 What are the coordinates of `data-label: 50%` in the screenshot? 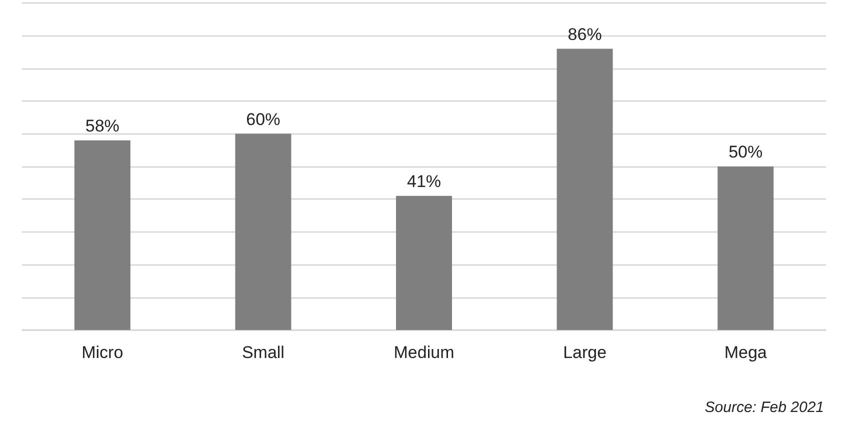 It's located at (745, 152).